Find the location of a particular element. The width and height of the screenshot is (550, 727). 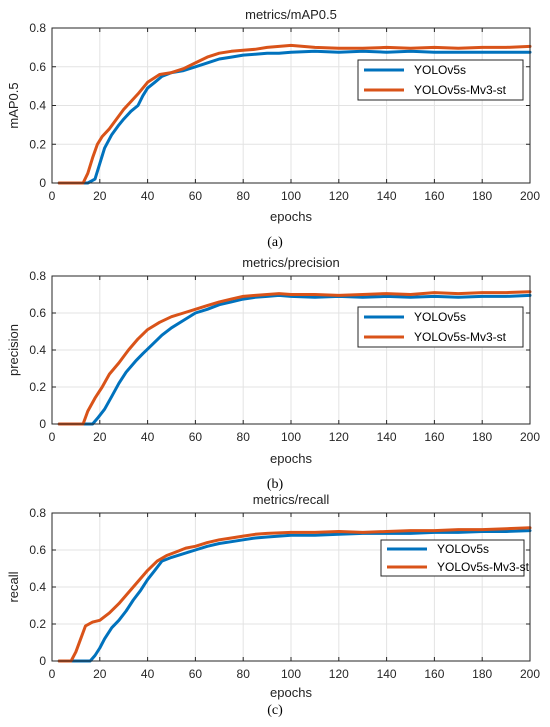

figure-caption: (b) is located at coordinates (275, 484).